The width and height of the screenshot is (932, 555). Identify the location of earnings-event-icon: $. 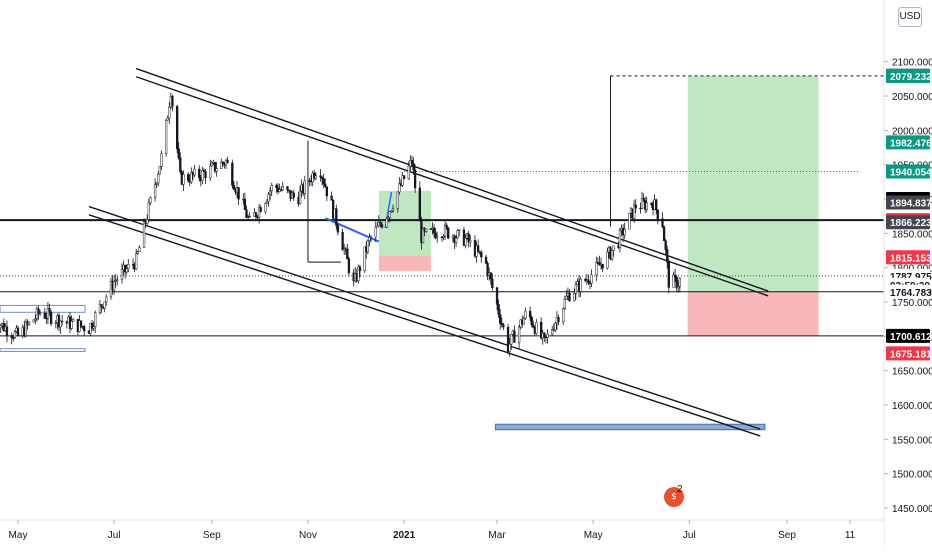
(674, 497).